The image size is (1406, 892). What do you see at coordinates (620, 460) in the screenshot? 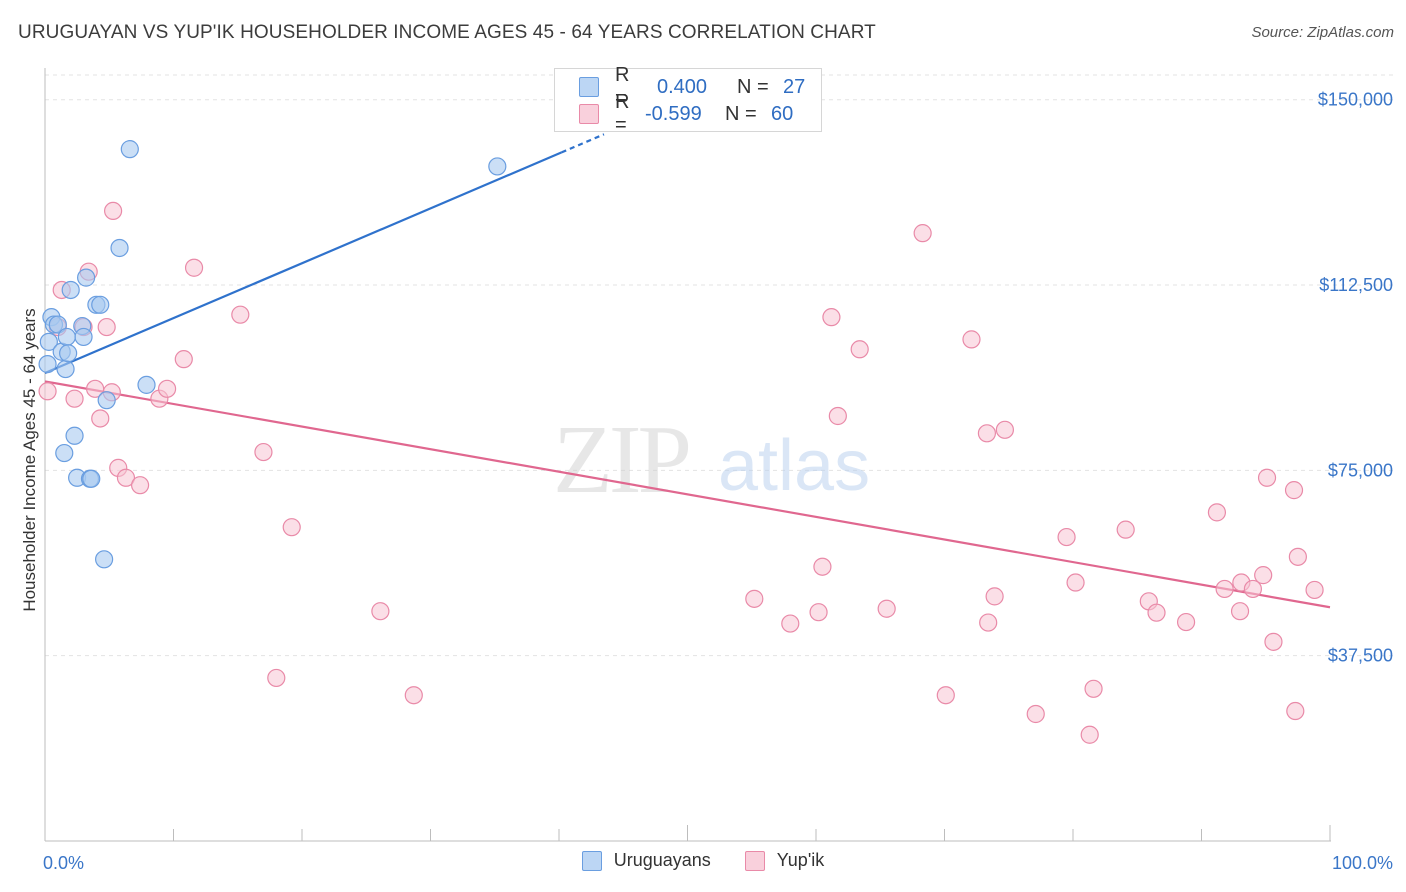
I see `watermark-zip: ZIP` at bounding box center [620, 460].